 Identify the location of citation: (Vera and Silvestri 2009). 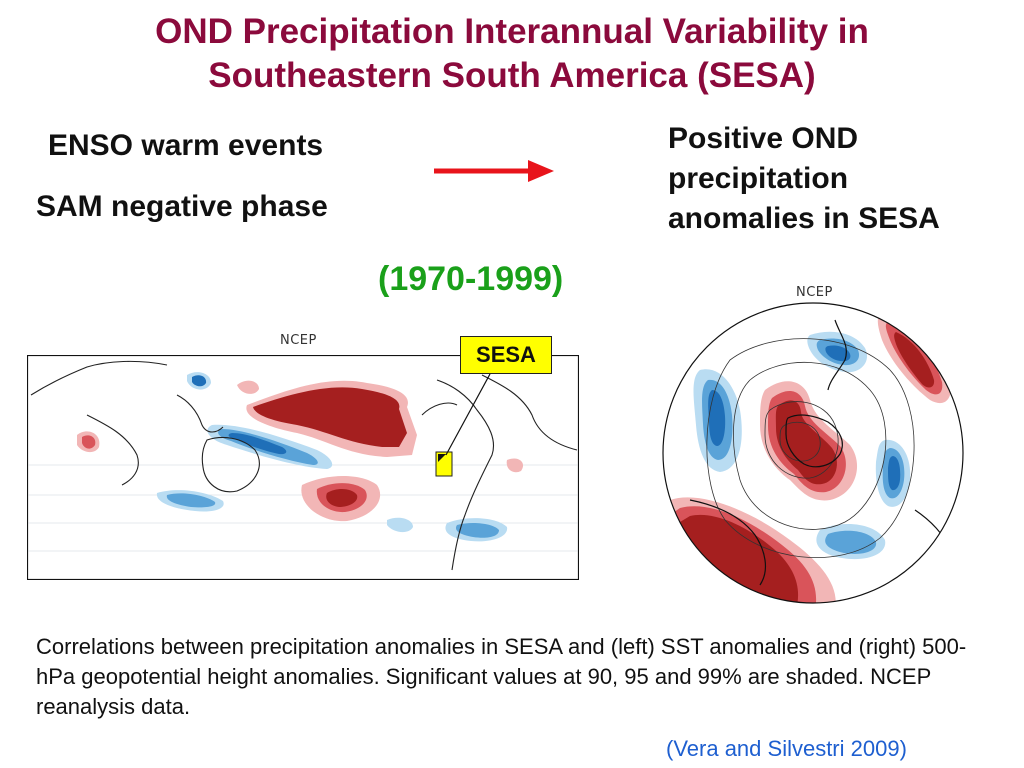
(786, 748).